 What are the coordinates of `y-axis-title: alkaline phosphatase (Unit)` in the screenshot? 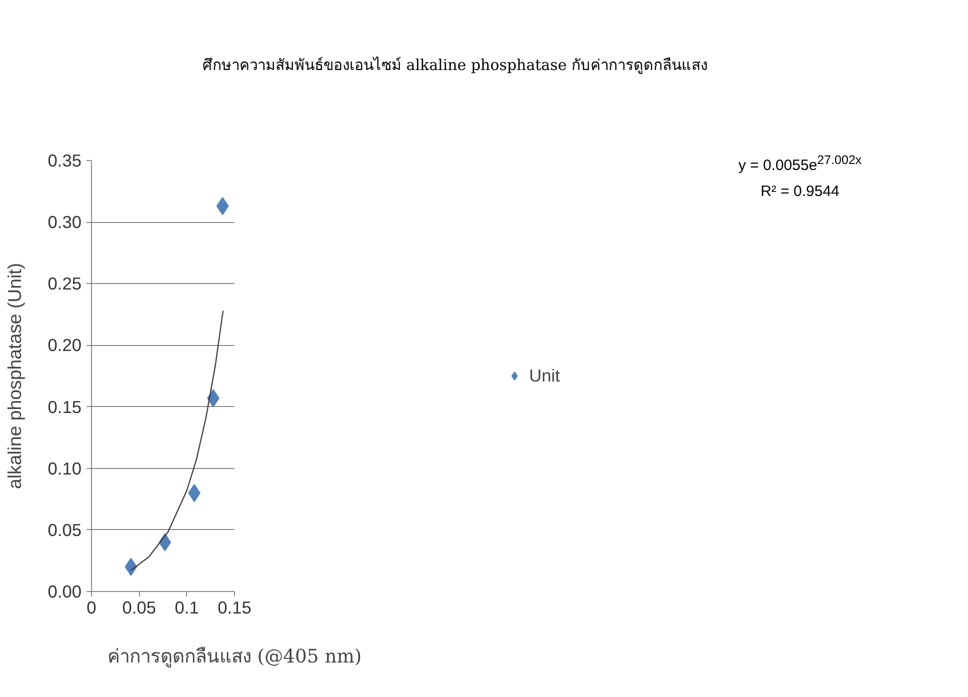 It's located at (14, 376).